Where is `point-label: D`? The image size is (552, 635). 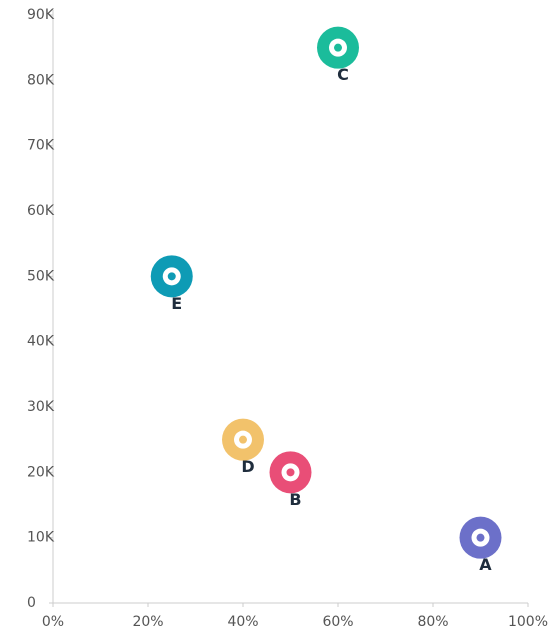
point-label: D is located at coordinates (247, 466).